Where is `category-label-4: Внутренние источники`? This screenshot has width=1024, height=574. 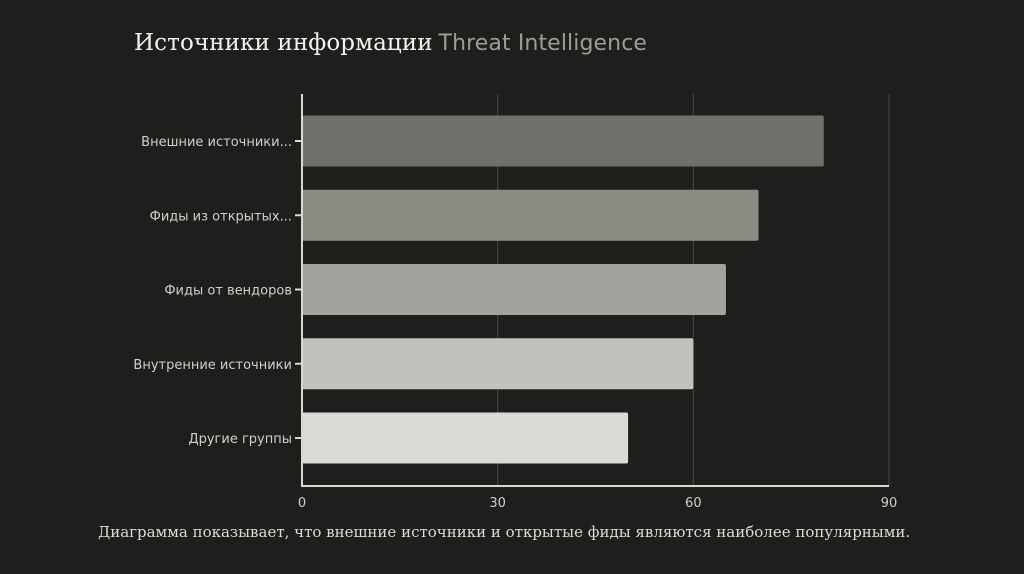 category-label-4: Внутренние источники is located at coordinates (212, 365).